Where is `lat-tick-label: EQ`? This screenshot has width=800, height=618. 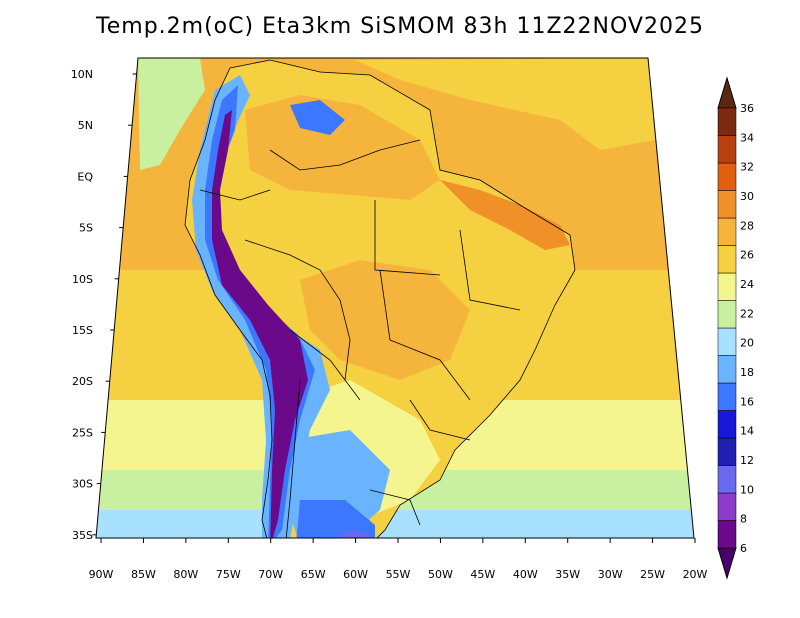
lat-tick-label: EQ is located at coordinates (85, 176).